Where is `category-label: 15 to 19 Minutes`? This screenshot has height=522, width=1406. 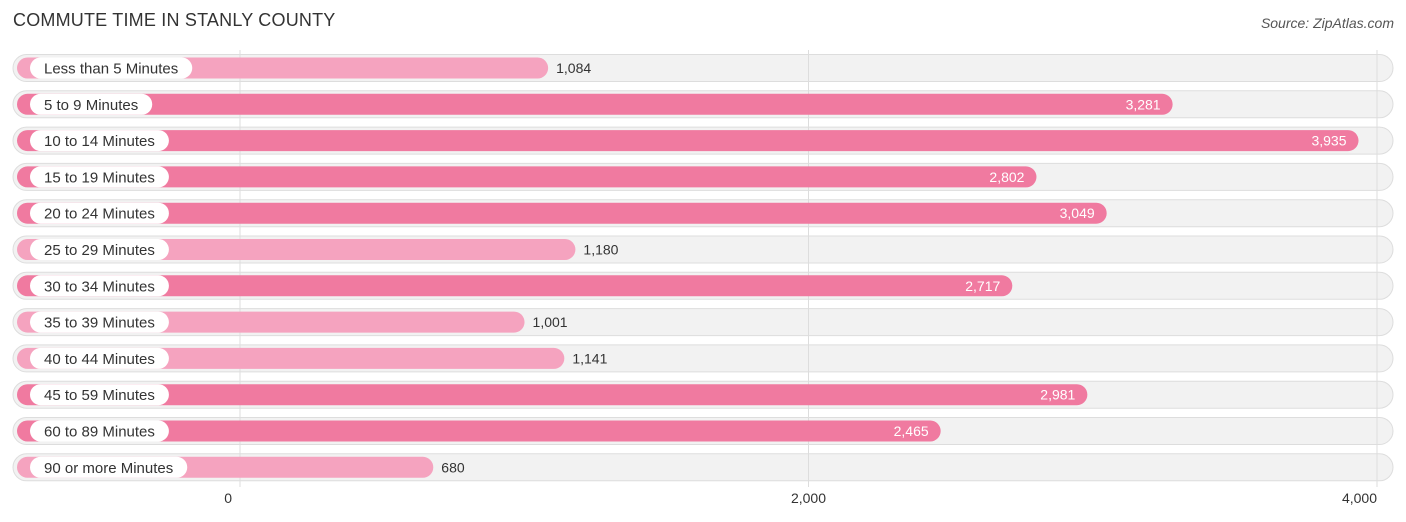
category-label: 15 to 19 Minutes is located at coordinates (99, 177).